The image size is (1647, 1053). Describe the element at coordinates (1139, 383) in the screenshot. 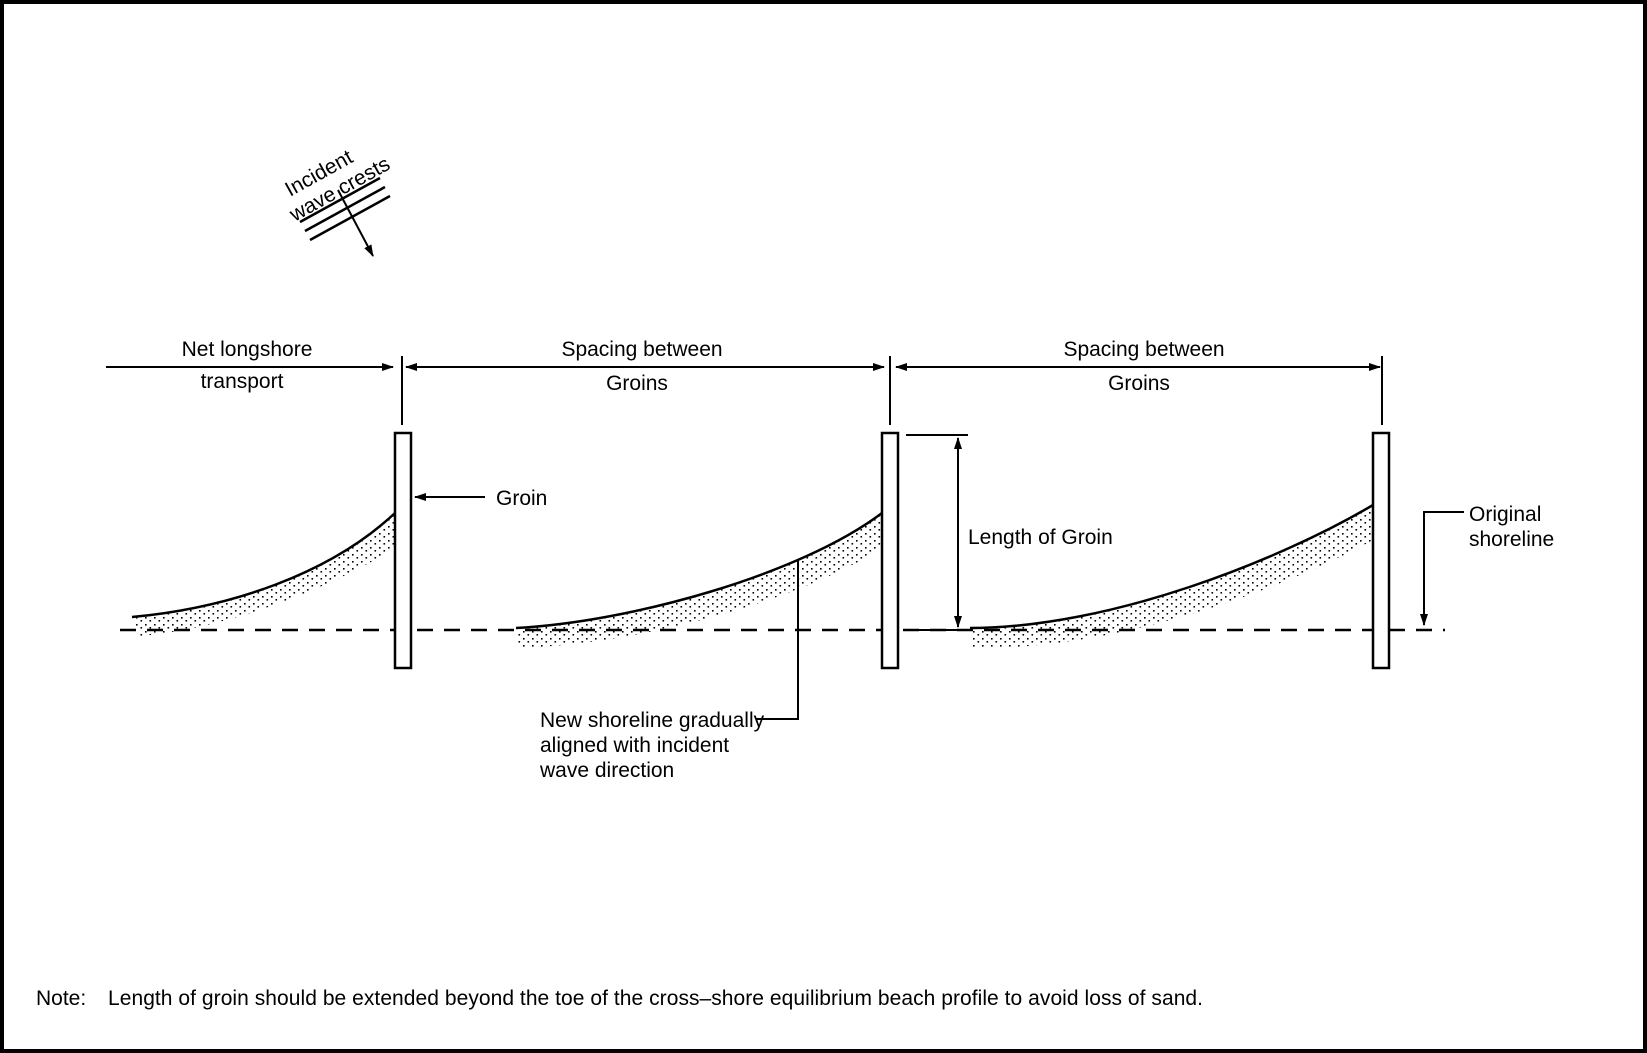

I see `groins-label-2: Groins` at that location.